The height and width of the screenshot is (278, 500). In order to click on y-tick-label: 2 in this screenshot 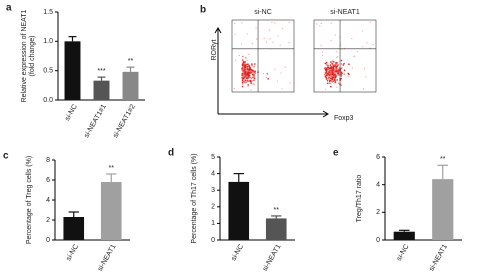, I will do `click(378, 212)`.